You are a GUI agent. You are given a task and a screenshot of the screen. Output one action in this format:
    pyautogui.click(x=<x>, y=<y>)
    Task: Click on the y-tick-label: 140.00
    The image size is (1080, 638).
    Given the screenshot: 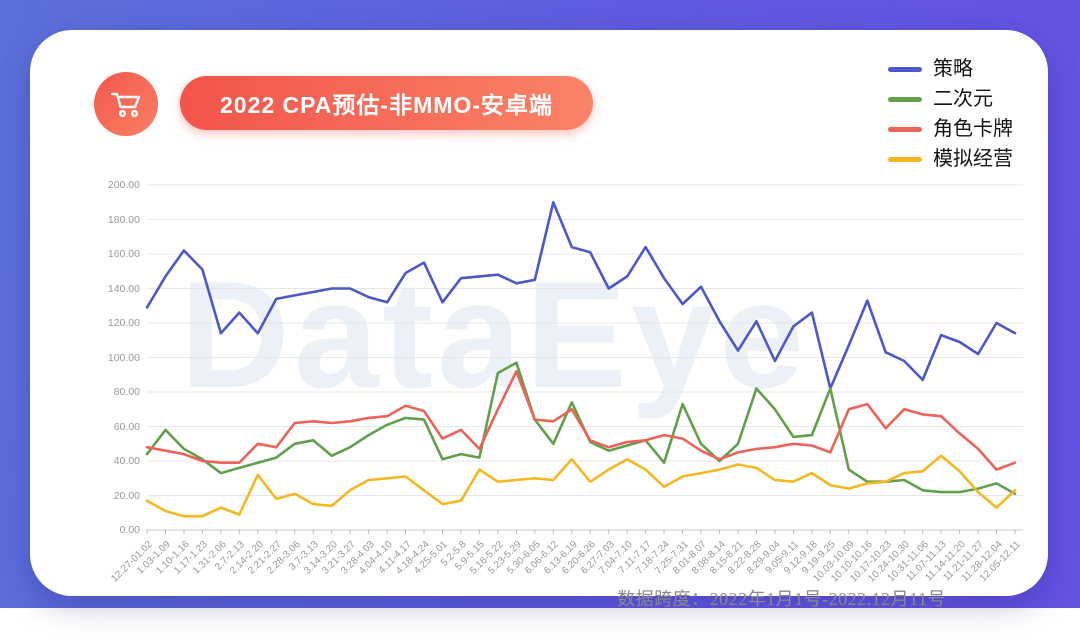 What is the action you would take?
    pyautogui.click(x=123, y=288)
    